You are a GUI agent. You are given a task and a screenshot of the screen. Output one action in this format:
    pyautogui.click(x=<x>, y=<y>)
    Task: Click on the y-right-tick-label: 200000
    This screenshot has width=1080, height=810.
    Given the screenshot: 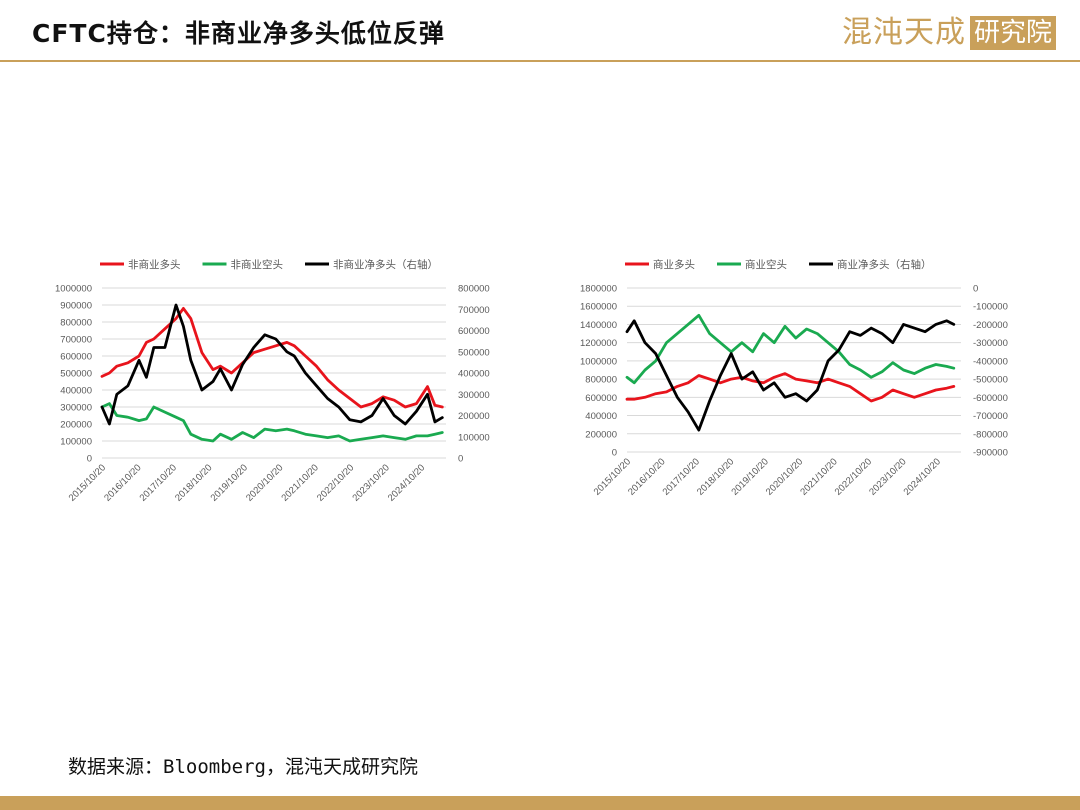 What is the action you would take?
    pyautogui.click(x=474, y=416)
    